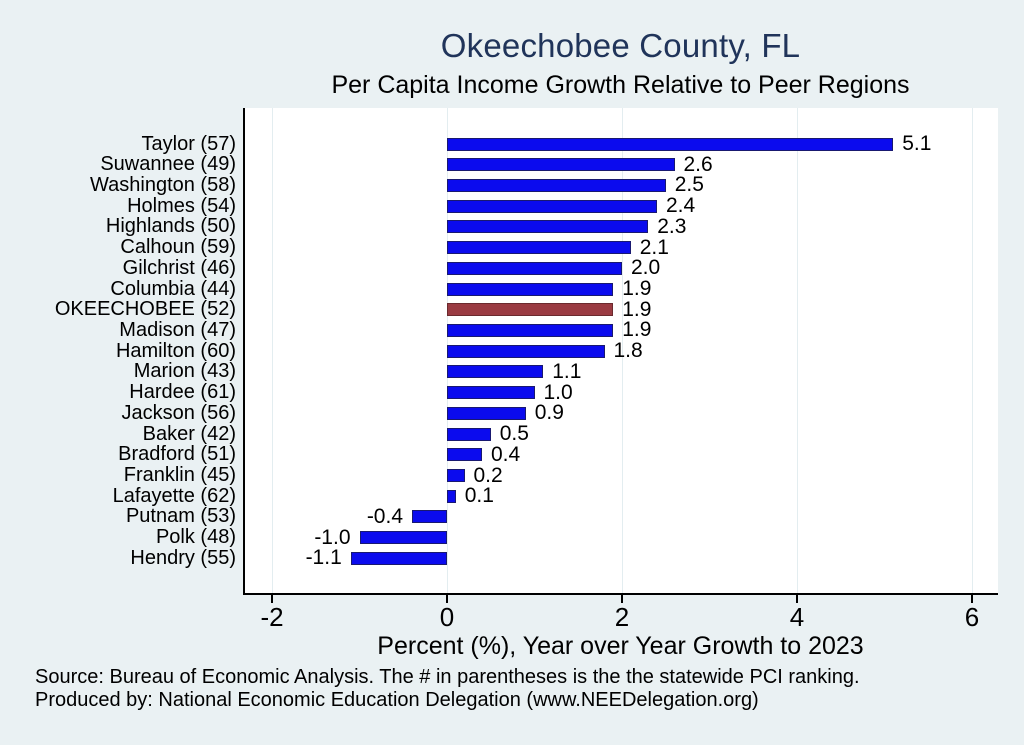  Describe the element at coordinates (163, 184) in the screenshot. I see `category-label: Washington (58)` at that location.